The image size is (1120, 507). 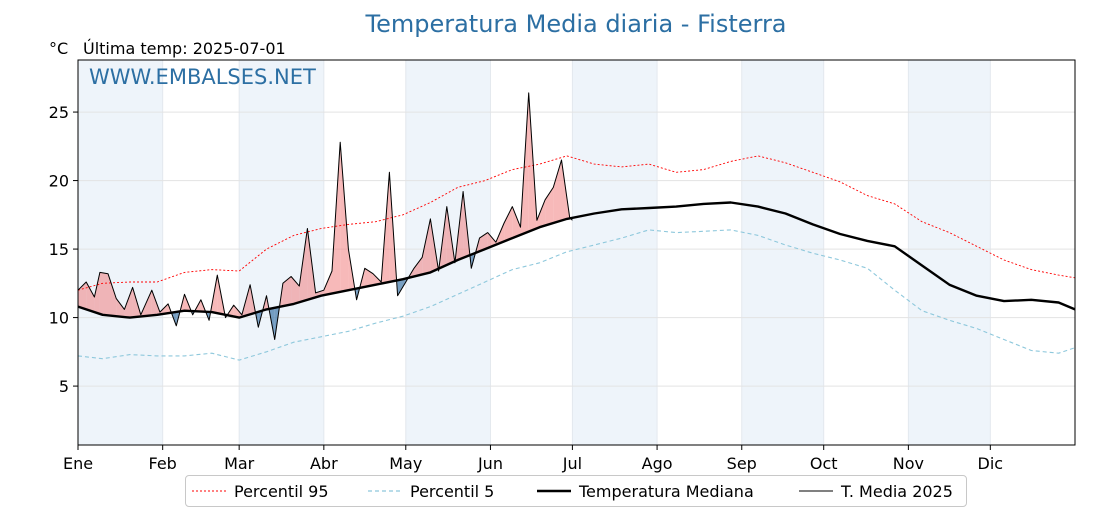 What do you see at coordinates (59, 181) in the screenshot?
I see `y-tick-label: 20` at bounding box center [59, 181].